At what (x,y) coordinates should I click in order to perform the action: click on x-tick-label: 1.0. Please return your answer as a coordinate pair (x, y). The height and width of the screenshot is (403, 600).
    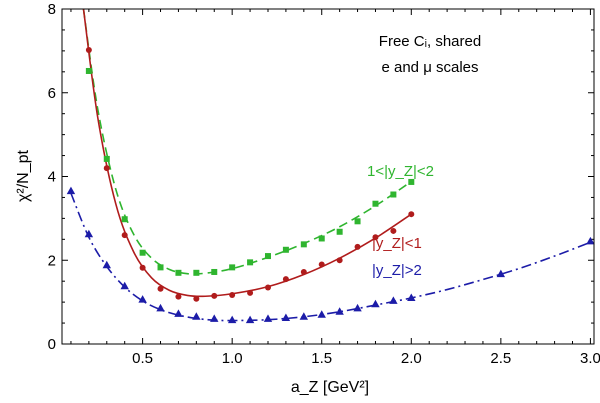
    Looking at the image, I should click on (232, 358).